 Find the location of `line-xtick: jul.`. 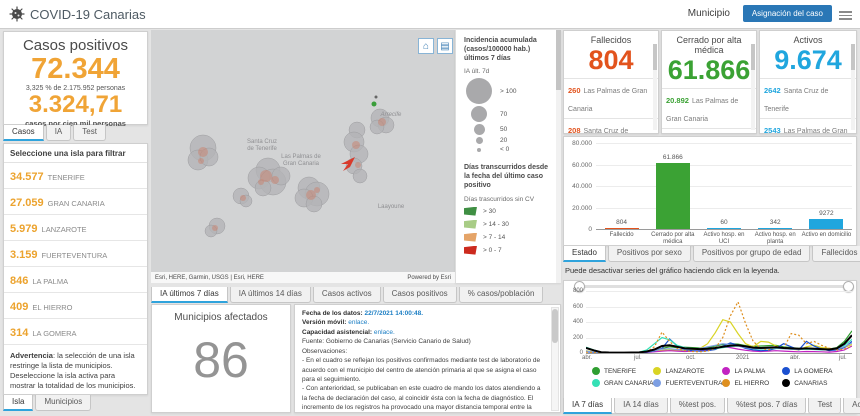

line-xtick: jul. is located at coordinates (638, 358).